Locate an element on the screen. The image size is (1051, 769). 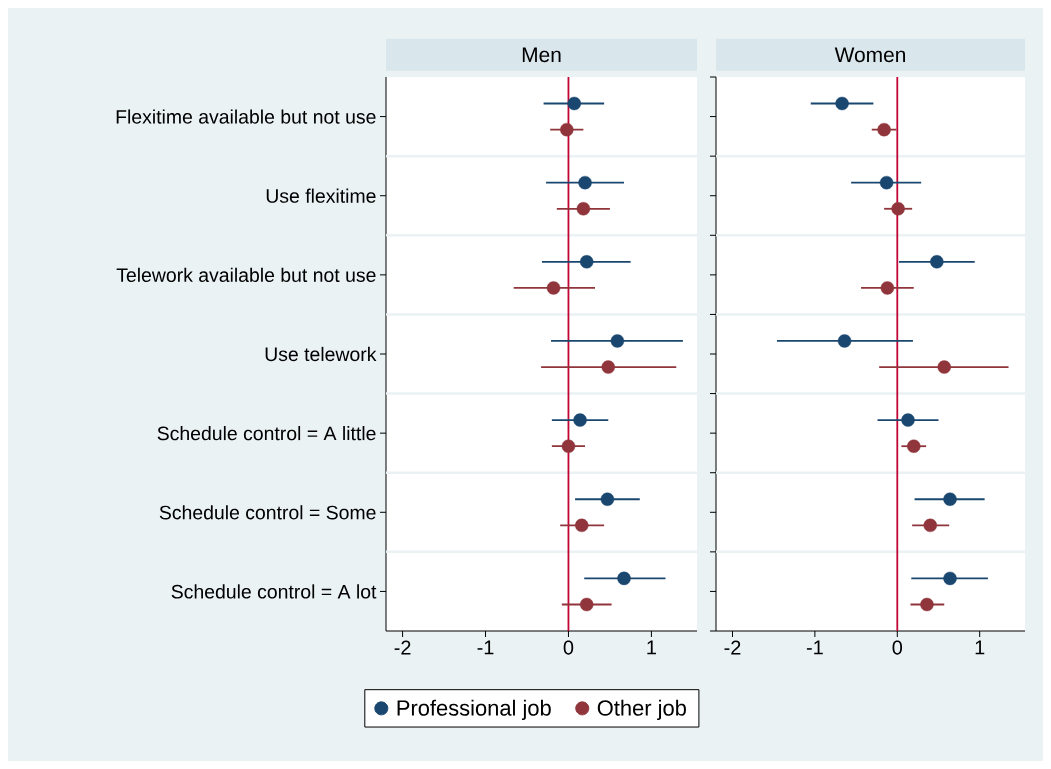
y-tick-label: Schedule control = A little is located at coordinates (266, 433).